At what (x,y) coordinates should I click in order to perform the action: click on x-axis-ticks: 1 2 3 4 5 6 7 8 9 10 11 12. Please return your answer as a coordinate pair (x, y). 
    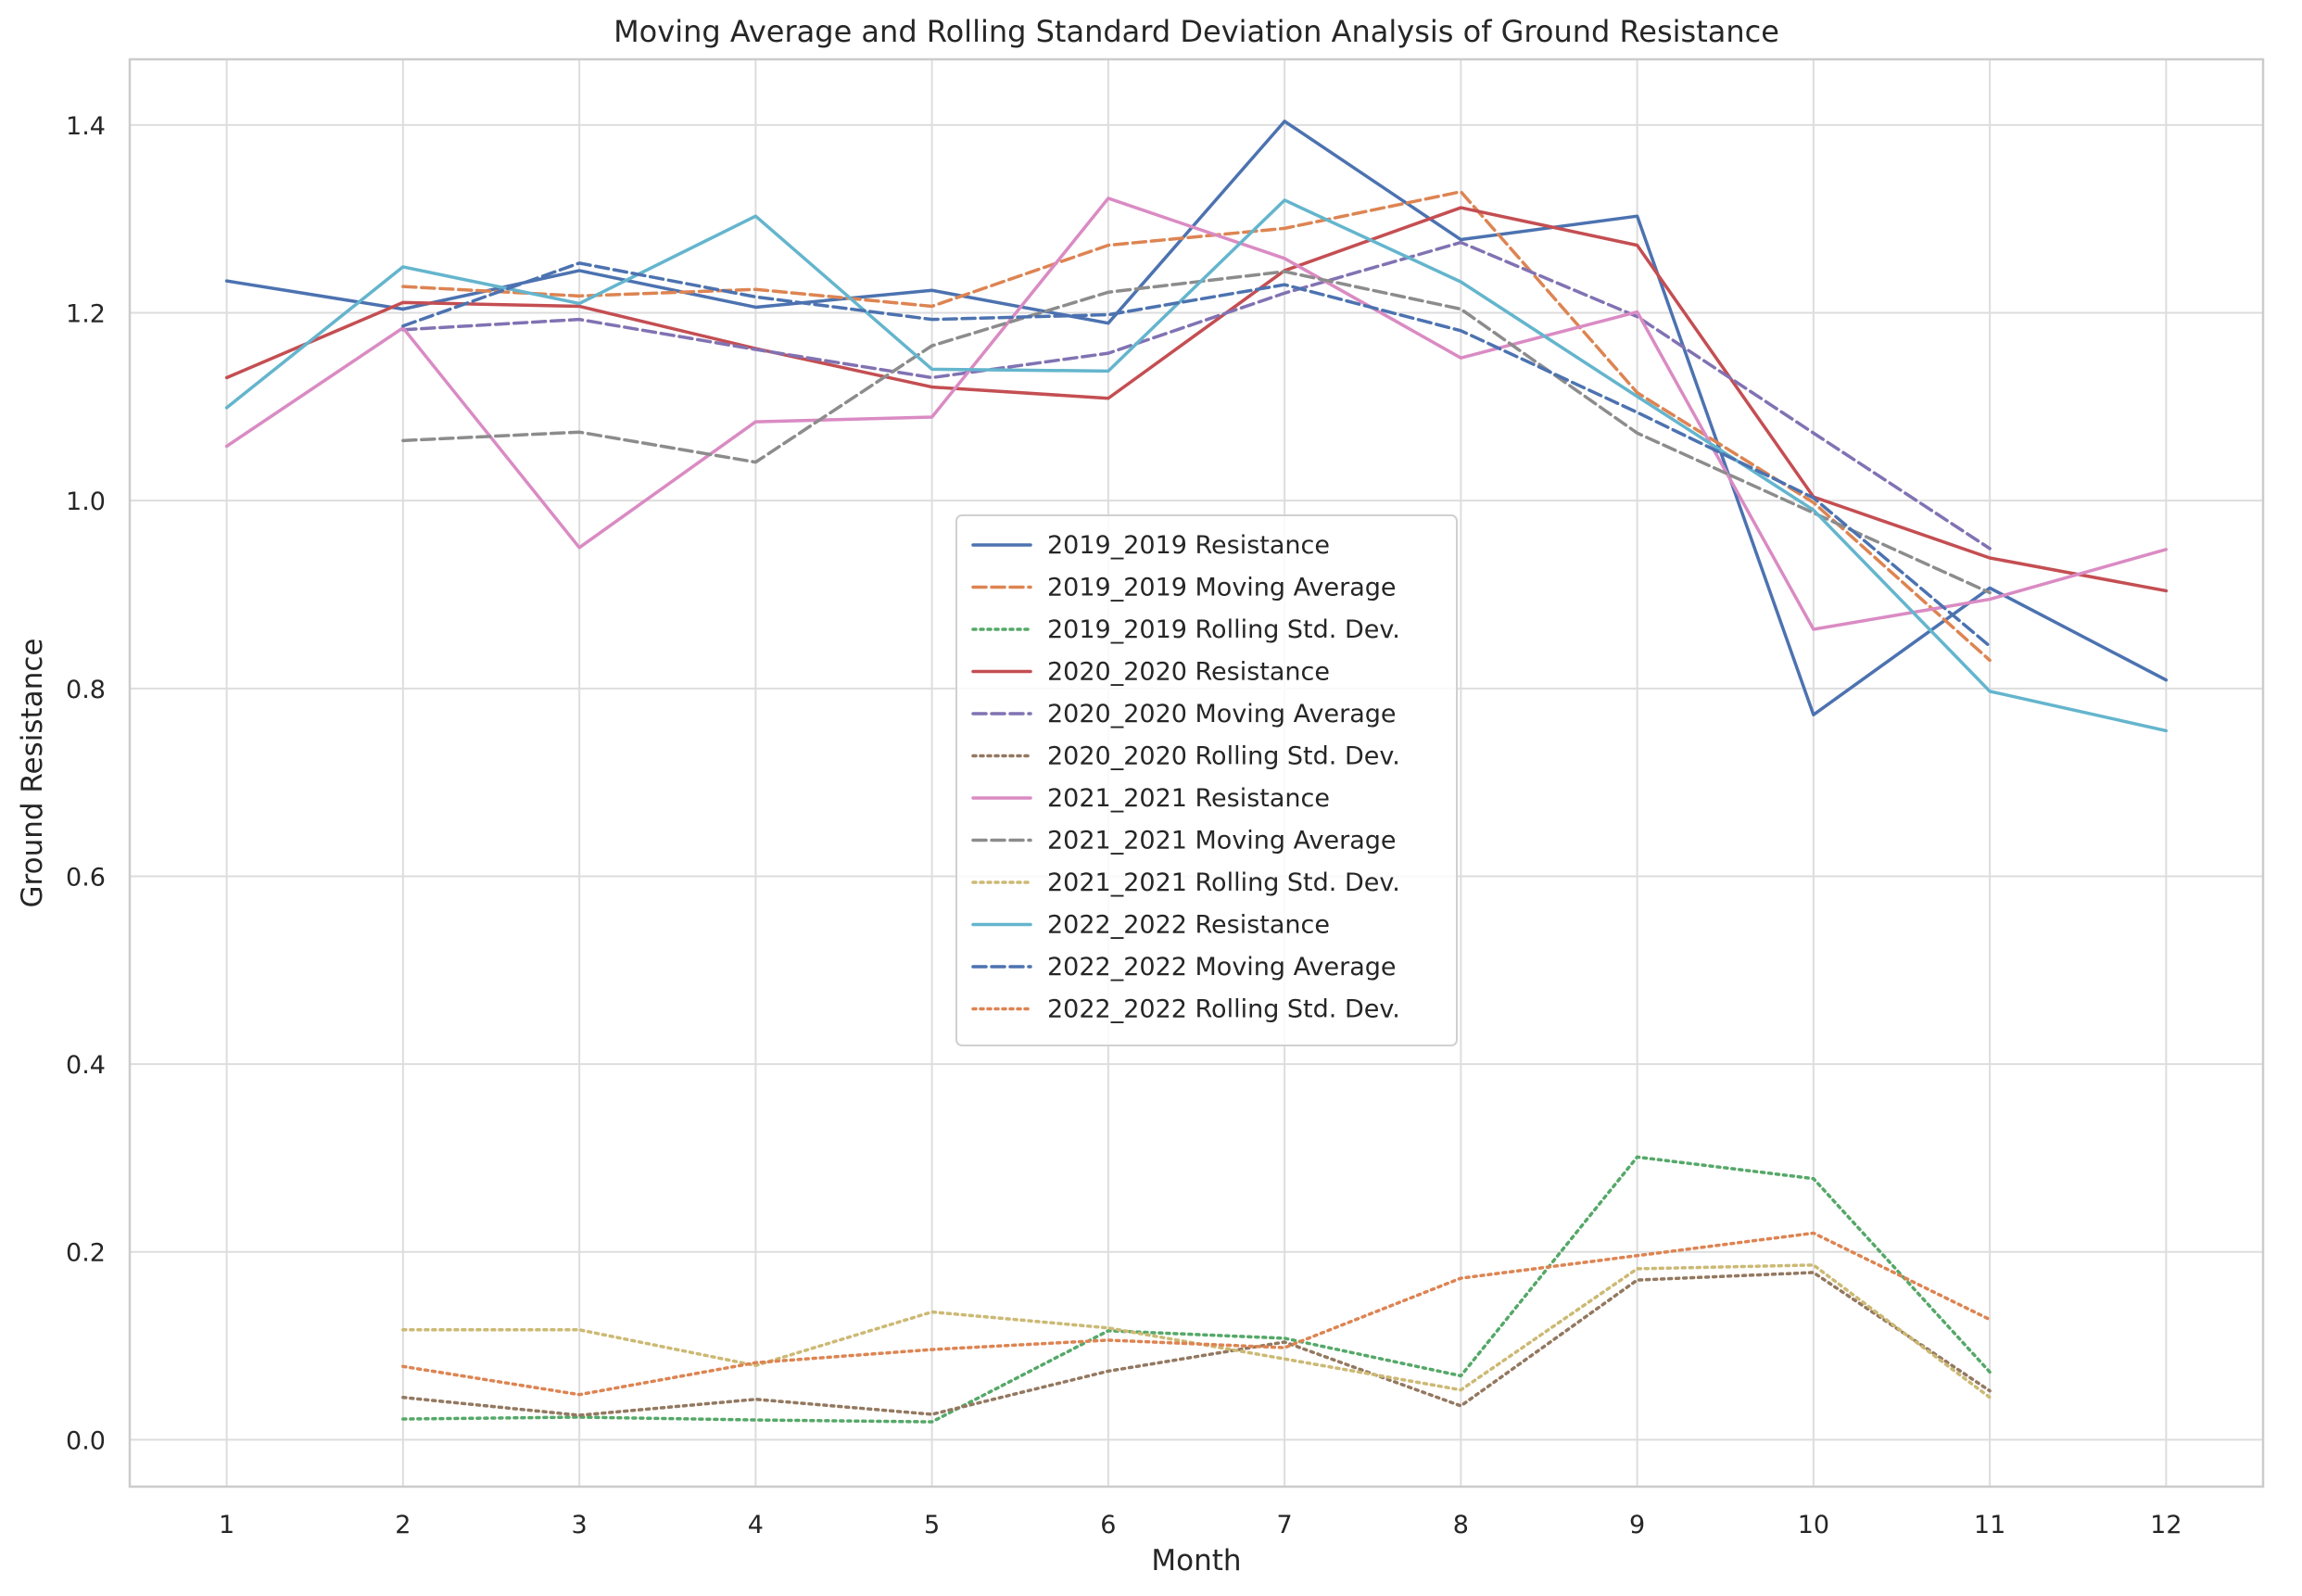
    Looking at the image, I should click on (1200, 1525).